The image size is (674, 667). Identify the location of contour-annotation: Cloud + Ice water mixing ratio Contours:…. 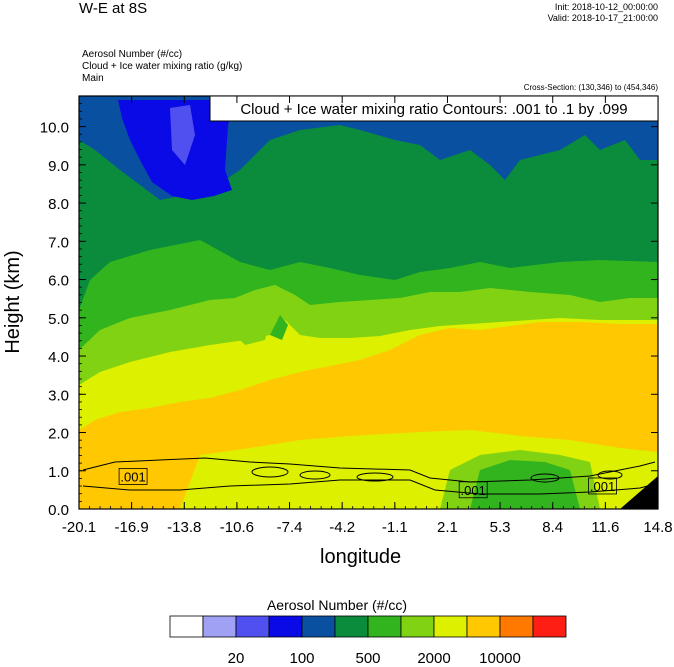
(433, 109).